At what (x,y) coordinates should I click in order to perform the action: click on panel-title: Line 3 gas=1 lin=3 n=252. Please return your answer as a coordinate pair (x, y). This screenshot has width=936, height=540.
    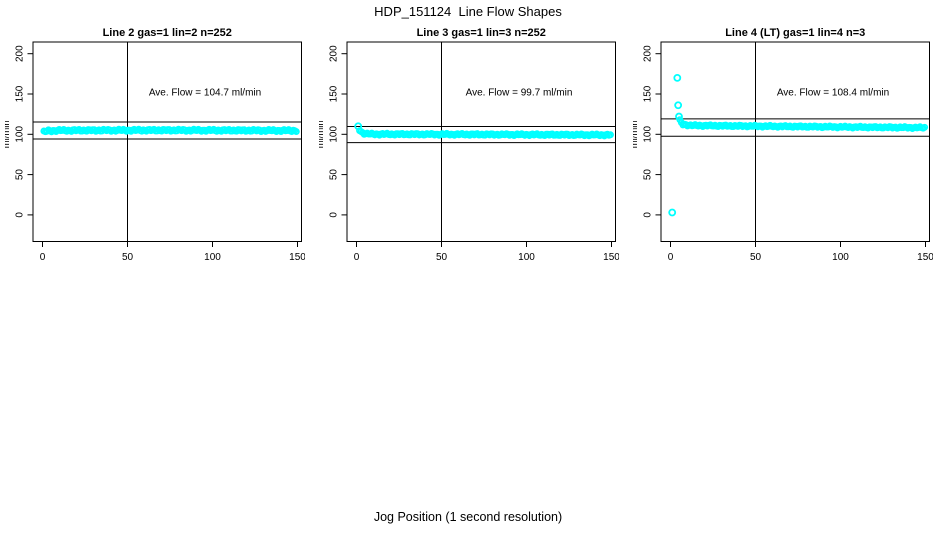
    Looking at the image, I should click on (481, 33).